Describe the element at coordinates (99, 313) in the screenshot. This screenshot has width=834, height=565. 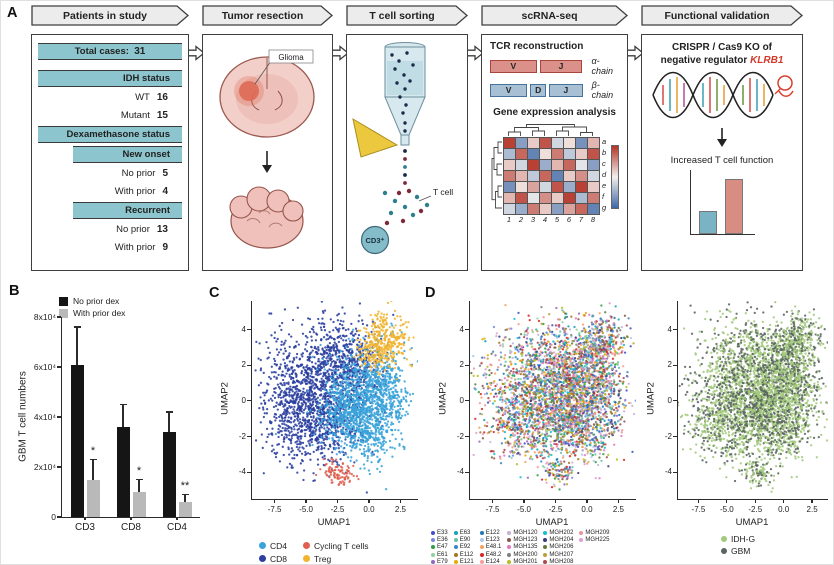
I see `legend-label: With prior dex` at that location.